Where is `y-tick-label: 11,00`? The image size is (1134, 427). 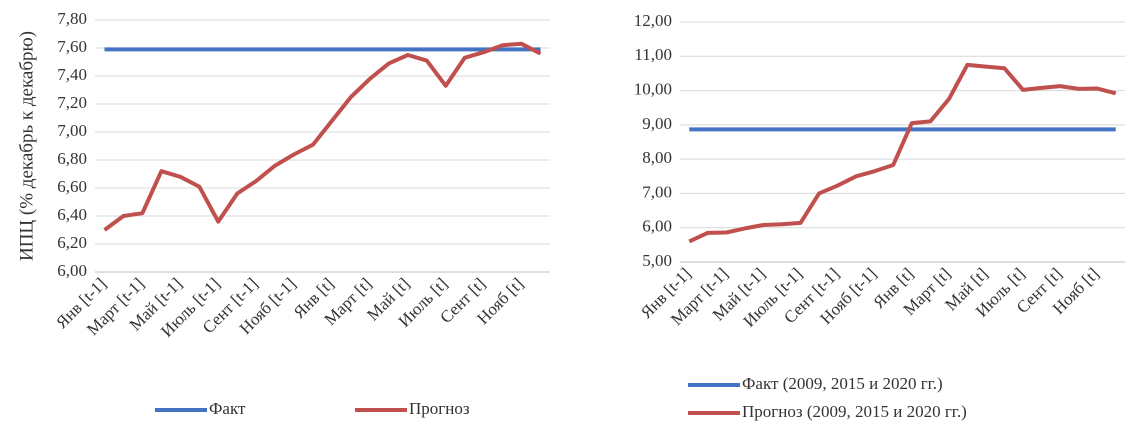 y-tick-label: 11,00 is located at coordinates (653, 54).